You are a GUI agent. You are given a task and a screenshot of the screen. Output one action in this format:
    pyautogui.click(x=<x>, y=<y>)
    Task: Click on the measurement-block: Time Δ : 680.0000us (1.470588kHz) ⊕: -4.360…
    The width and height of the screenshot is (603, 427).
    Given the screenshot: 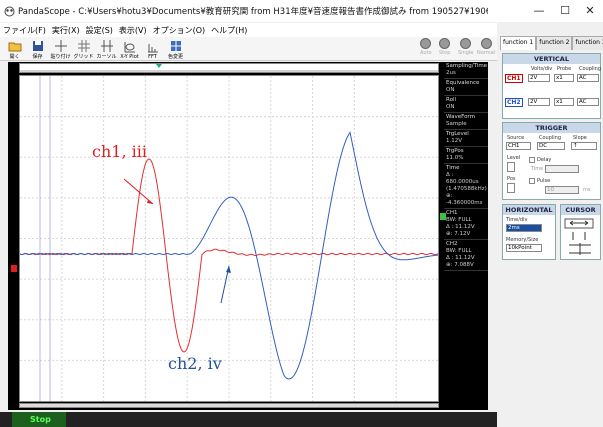 What is the action you would take?
    pyautogui.click(x=466, y=186)
    